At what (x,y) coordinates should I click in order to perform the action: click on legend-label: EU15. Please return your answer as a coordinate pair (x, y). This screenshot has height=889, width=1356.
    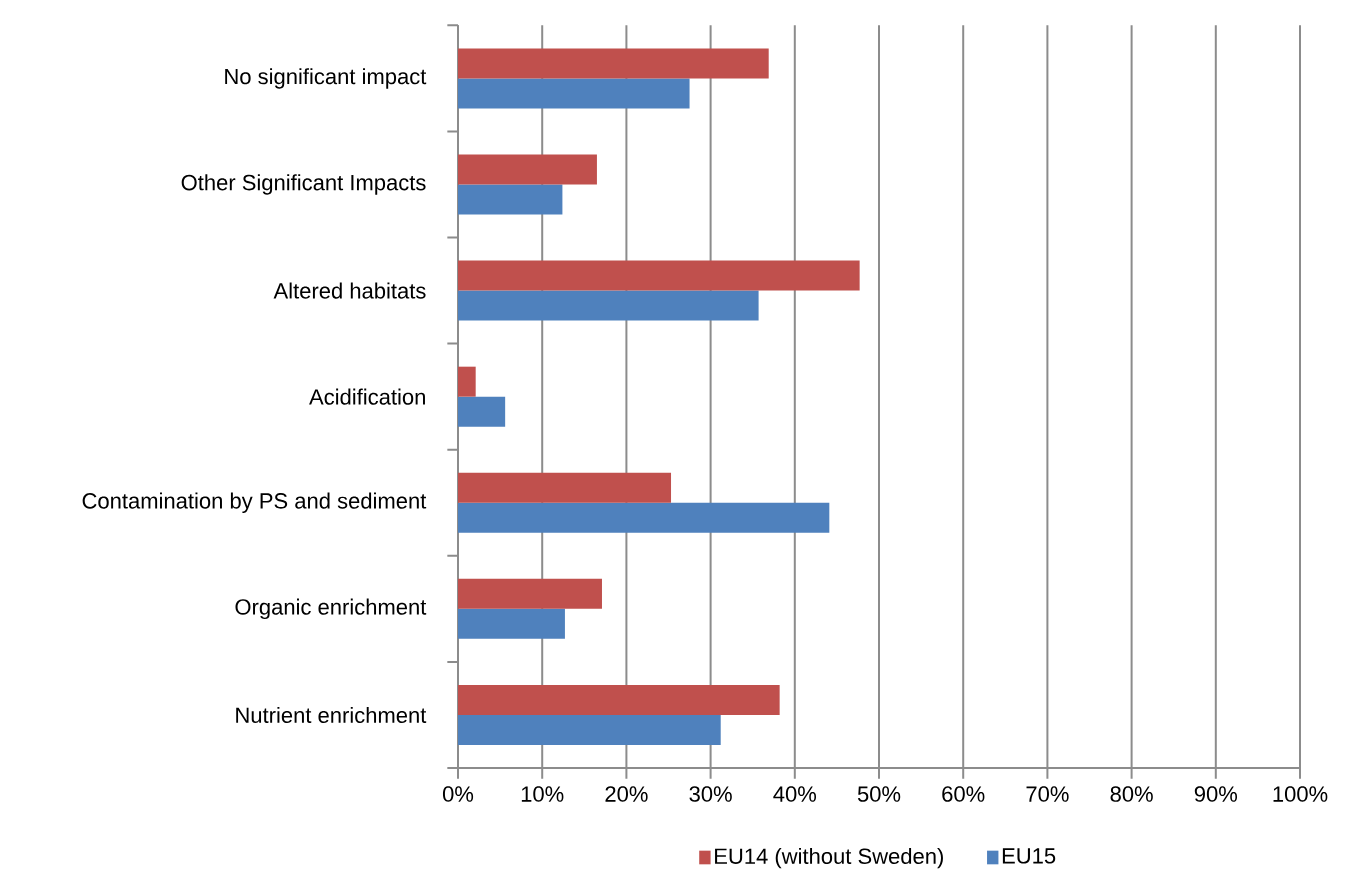
    Looking at the image, I should click on (1029, 856).